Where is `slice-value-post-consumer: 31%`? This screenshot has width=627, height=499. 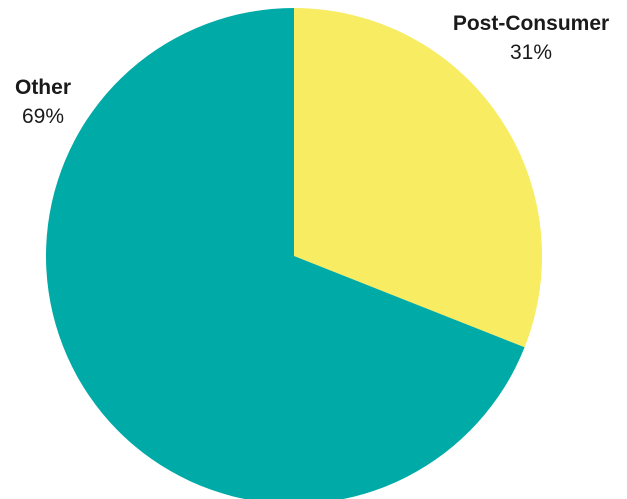
slice-value-post-consumer: 31% is located at coordinates (531, 52).